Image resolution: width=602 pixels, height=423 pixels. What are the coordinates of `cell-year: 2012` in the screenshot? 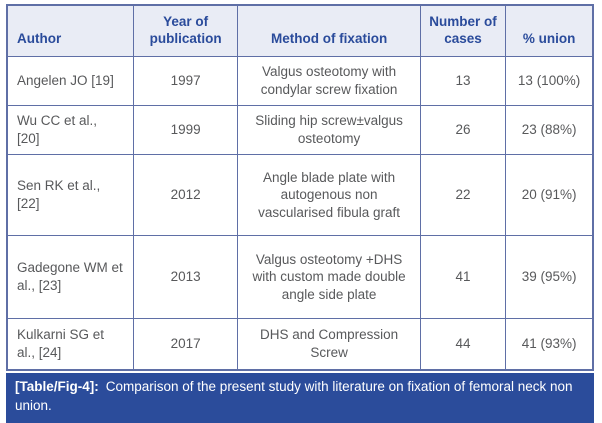 It's located at (185, 195).